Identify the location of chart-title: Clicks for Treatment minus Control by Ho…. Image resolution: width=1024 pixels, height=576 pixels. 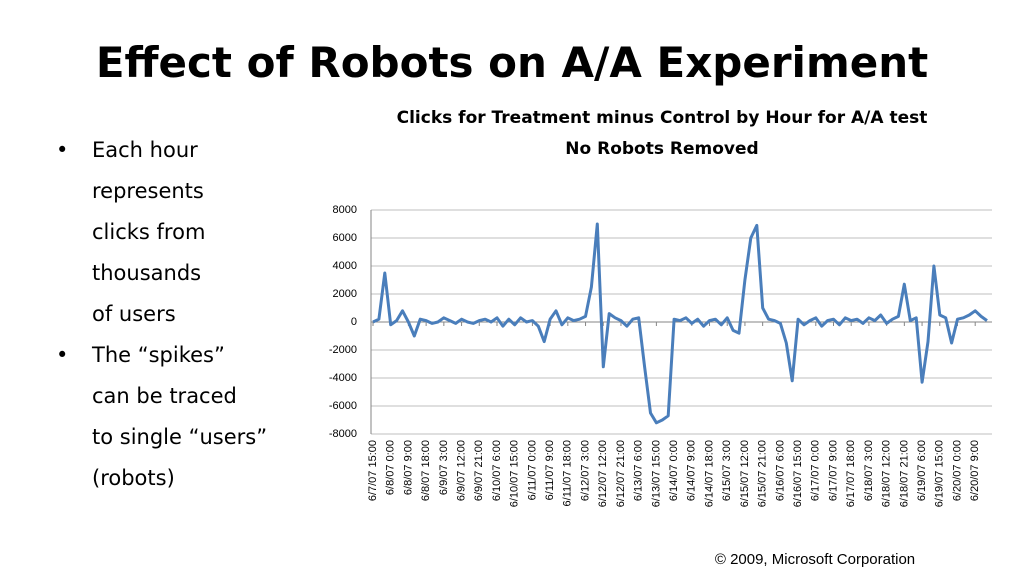
(662, 118).